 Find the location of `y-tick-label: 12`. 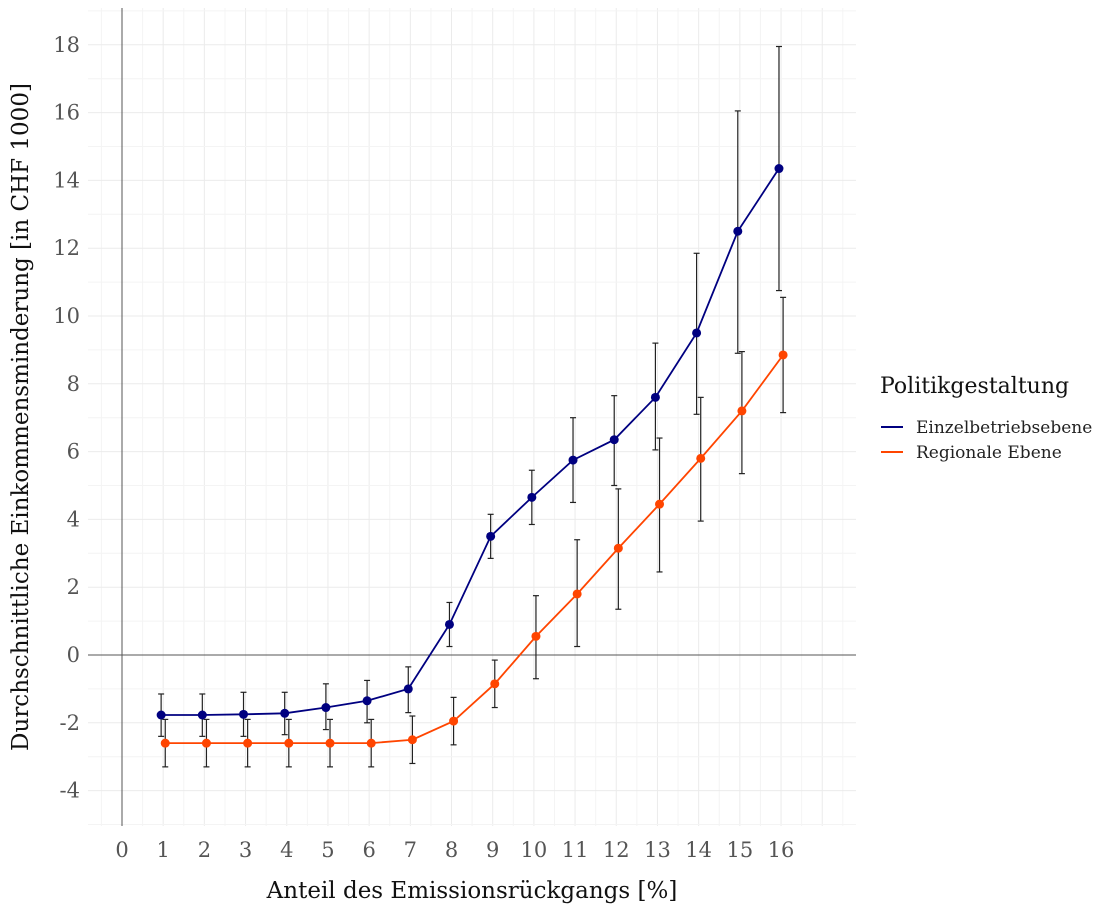

y-tick-label: 12 is located at coordinates (66, 248).